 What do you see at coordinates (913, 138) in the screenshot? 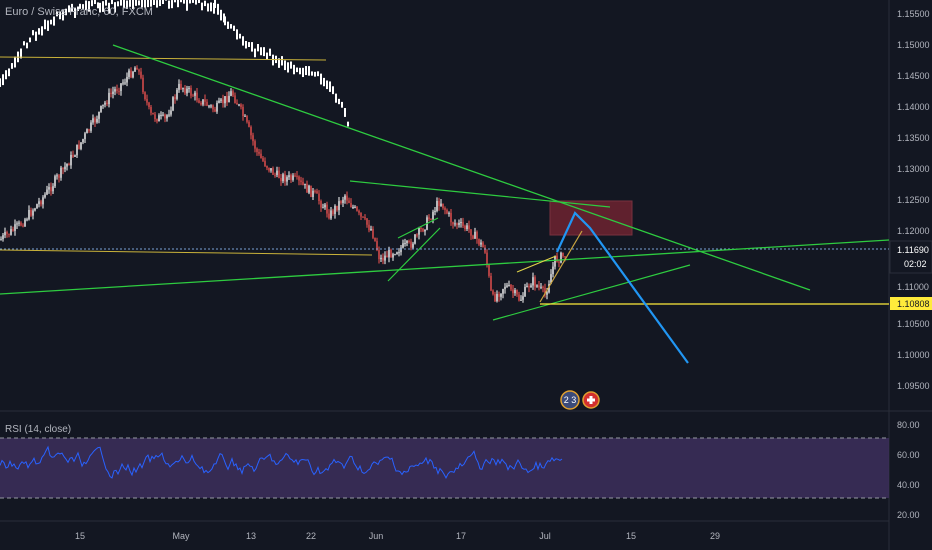
I see `price-tick: 1.13500` at bounding box center [913, 138].